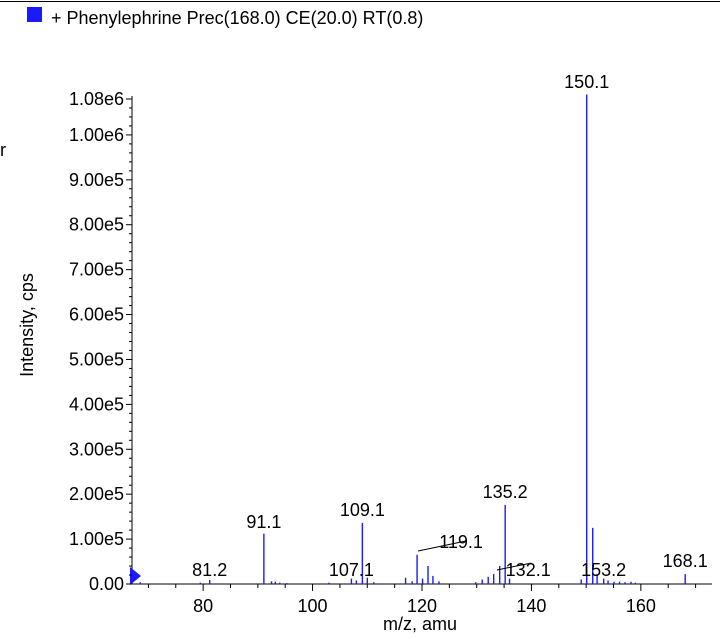 This screenshot has height=639, width=720. What do you see at coordinates (96, 449) in the screenshot?
I see `y-tick-label: 3.00e5` at bounding box center [96, 449].